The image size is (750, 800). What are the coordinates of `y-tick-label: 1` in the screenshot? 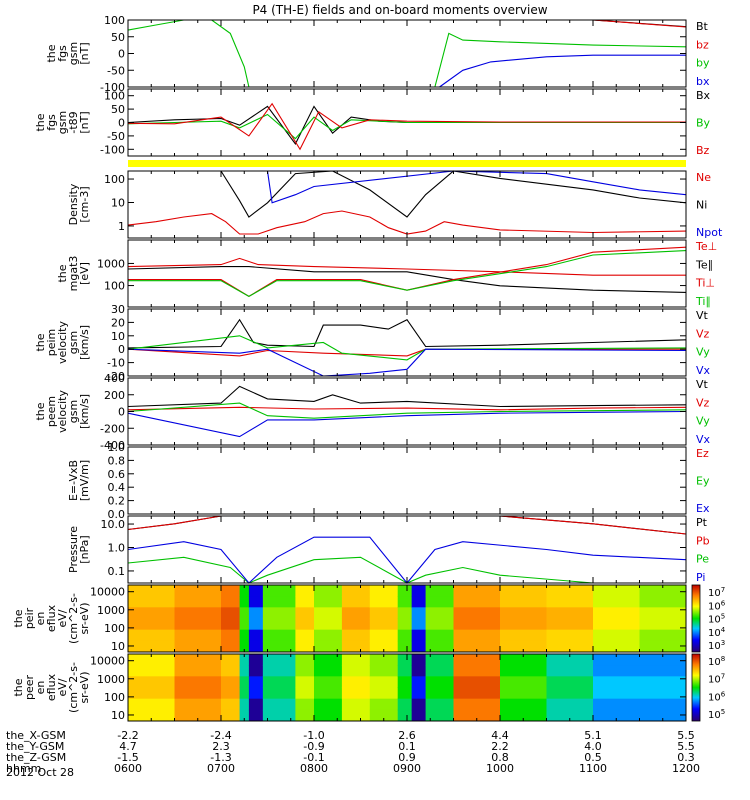 It's located at (121, 226).